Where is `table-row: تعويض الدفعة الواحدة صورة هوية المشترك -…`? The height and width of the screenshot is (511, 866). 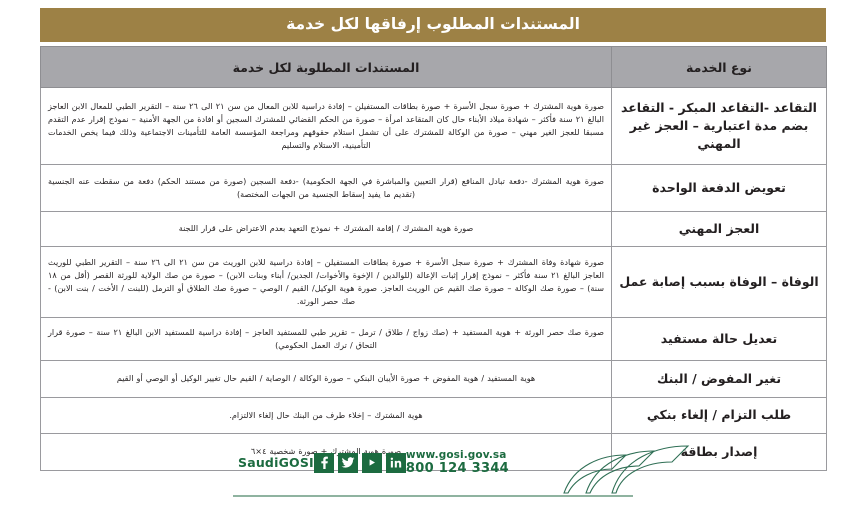
table-row: تعويض الدفعة الواحدة صورة هوية المشترك -… is located at coordinates (433, 188).